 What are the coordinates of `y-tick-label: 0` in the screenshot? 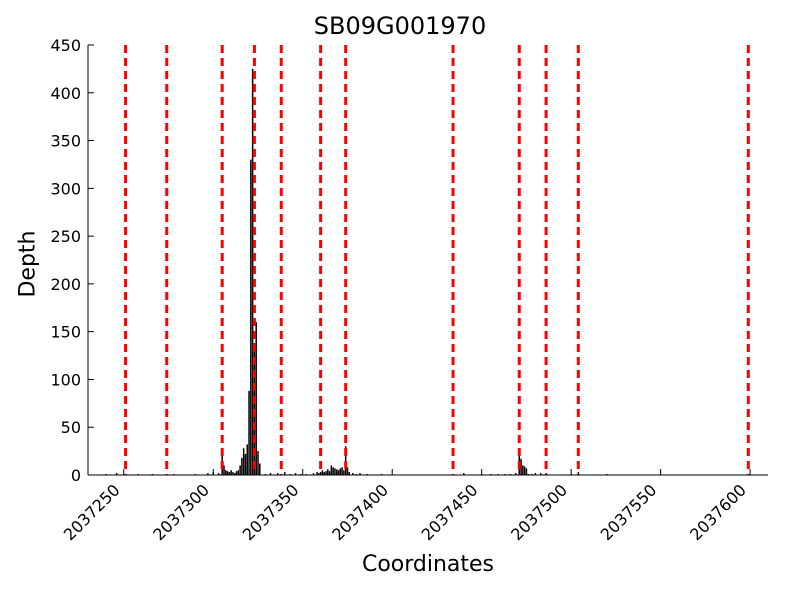 It's located at (76, 475).